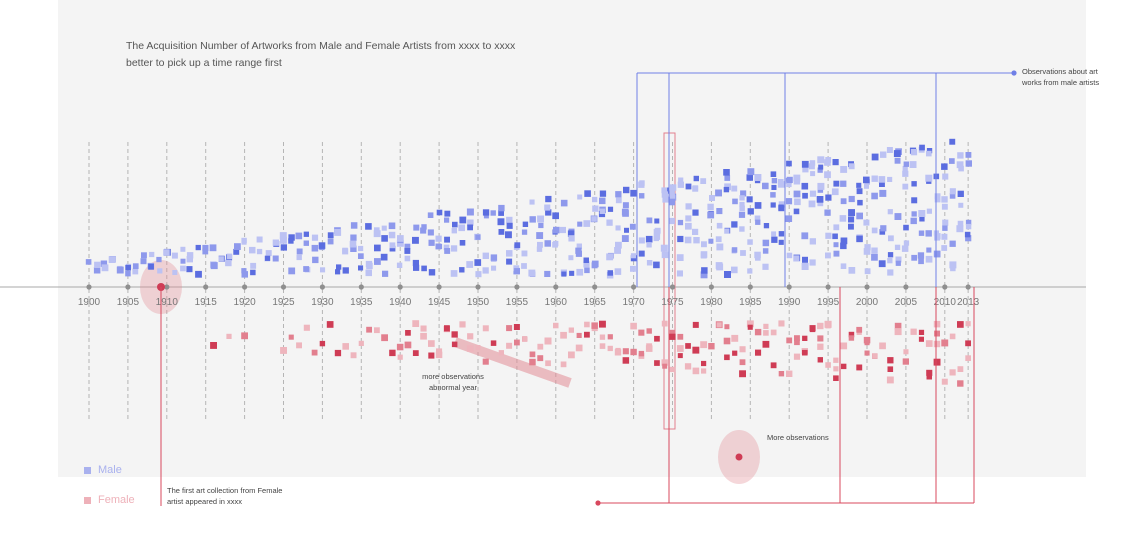 Image resolution: width=1136 pixels, height=552 pixels. I want to click on more-observations-marker, so click(739, 457).